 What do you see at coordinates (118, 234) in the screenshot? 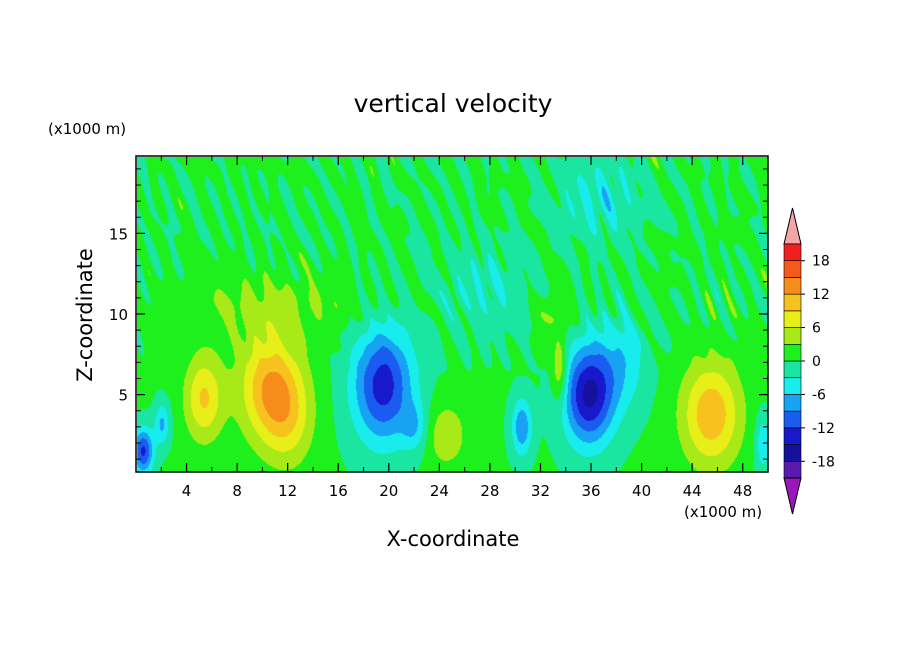
I see `y-tick-label: 15` at bounding box center [118, 234].